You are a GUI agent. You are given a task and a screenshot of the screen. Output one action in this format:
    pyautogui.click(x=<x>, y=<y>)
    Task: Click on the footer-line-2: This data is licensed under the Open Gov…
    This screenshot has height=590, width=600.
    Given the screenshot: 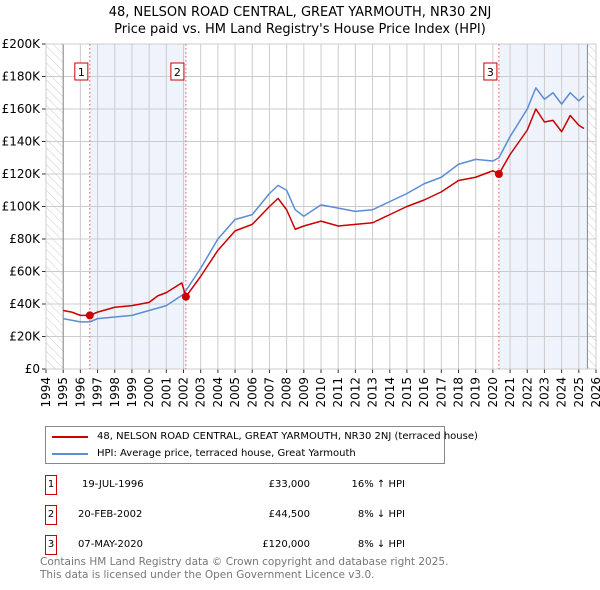 What is the action you would take?
    pyautogui.click(x=207, y=575)
    